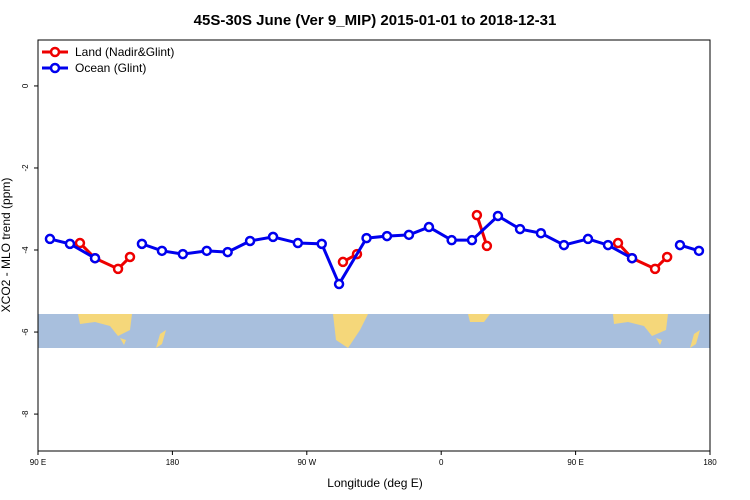 This screenshot has width=750, height=500. I want to click on y-tick-label: -4, so click(25, 250).